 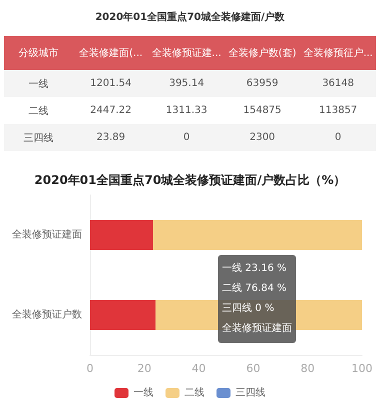 I want to click on annotation: 二线 76.84 %, so click(x=255, y=289).